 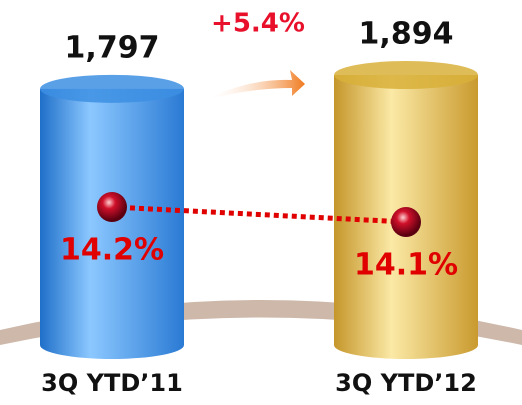 I want to click on value-label: 14.1%, so click(x=406, y=265).